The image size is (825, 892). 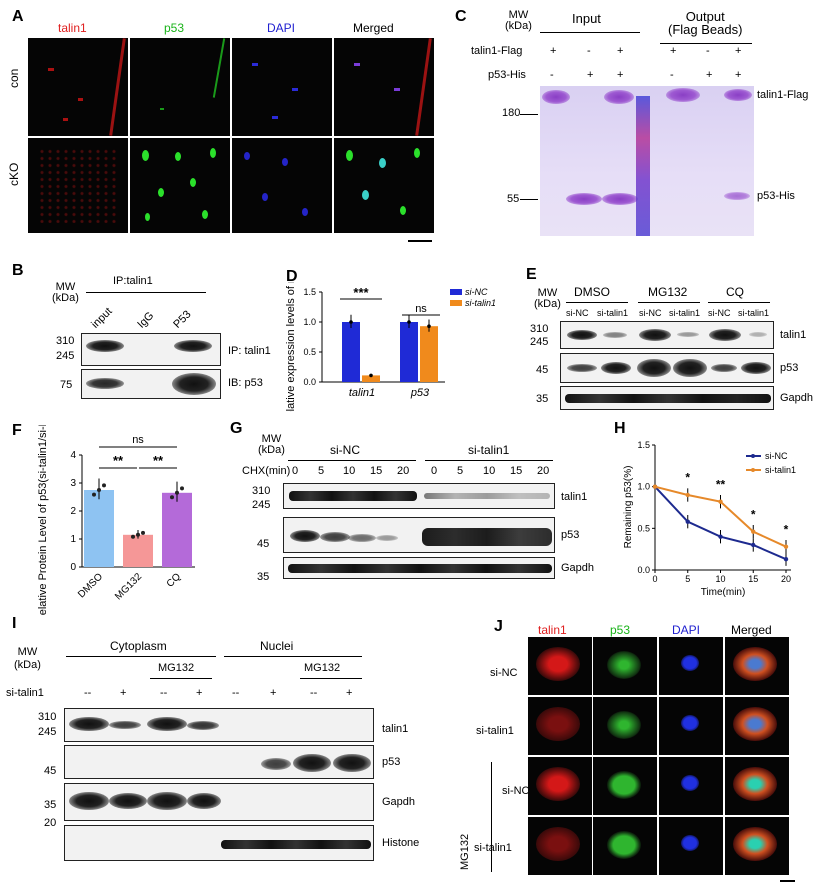 What do you see at coordinates (65, 356) in the screenshot?
I see `marker: 245` at bounding box center [65, 356].